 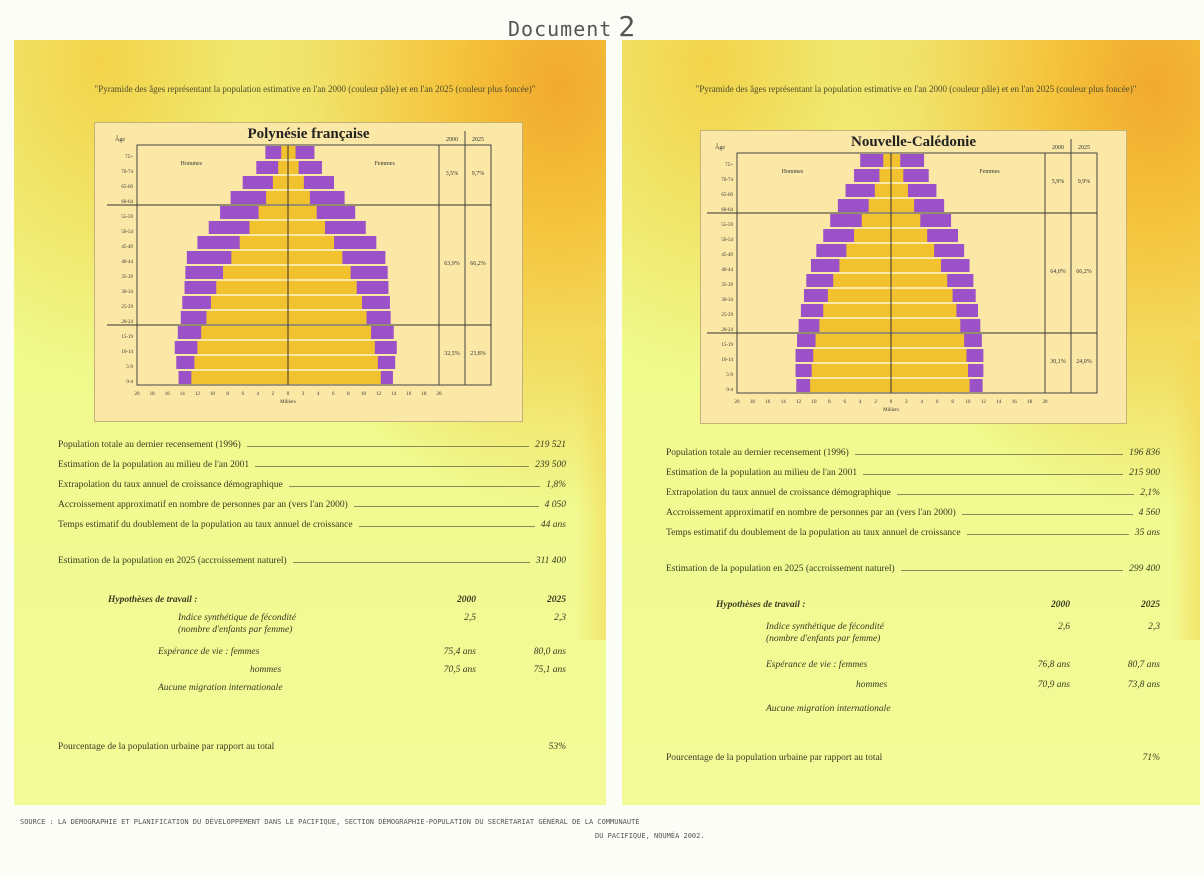 What do you see at coordinates (1058, 272) in the screenshot?
I see `share-2000: 64,0%` at bounding box center [1058, 272].